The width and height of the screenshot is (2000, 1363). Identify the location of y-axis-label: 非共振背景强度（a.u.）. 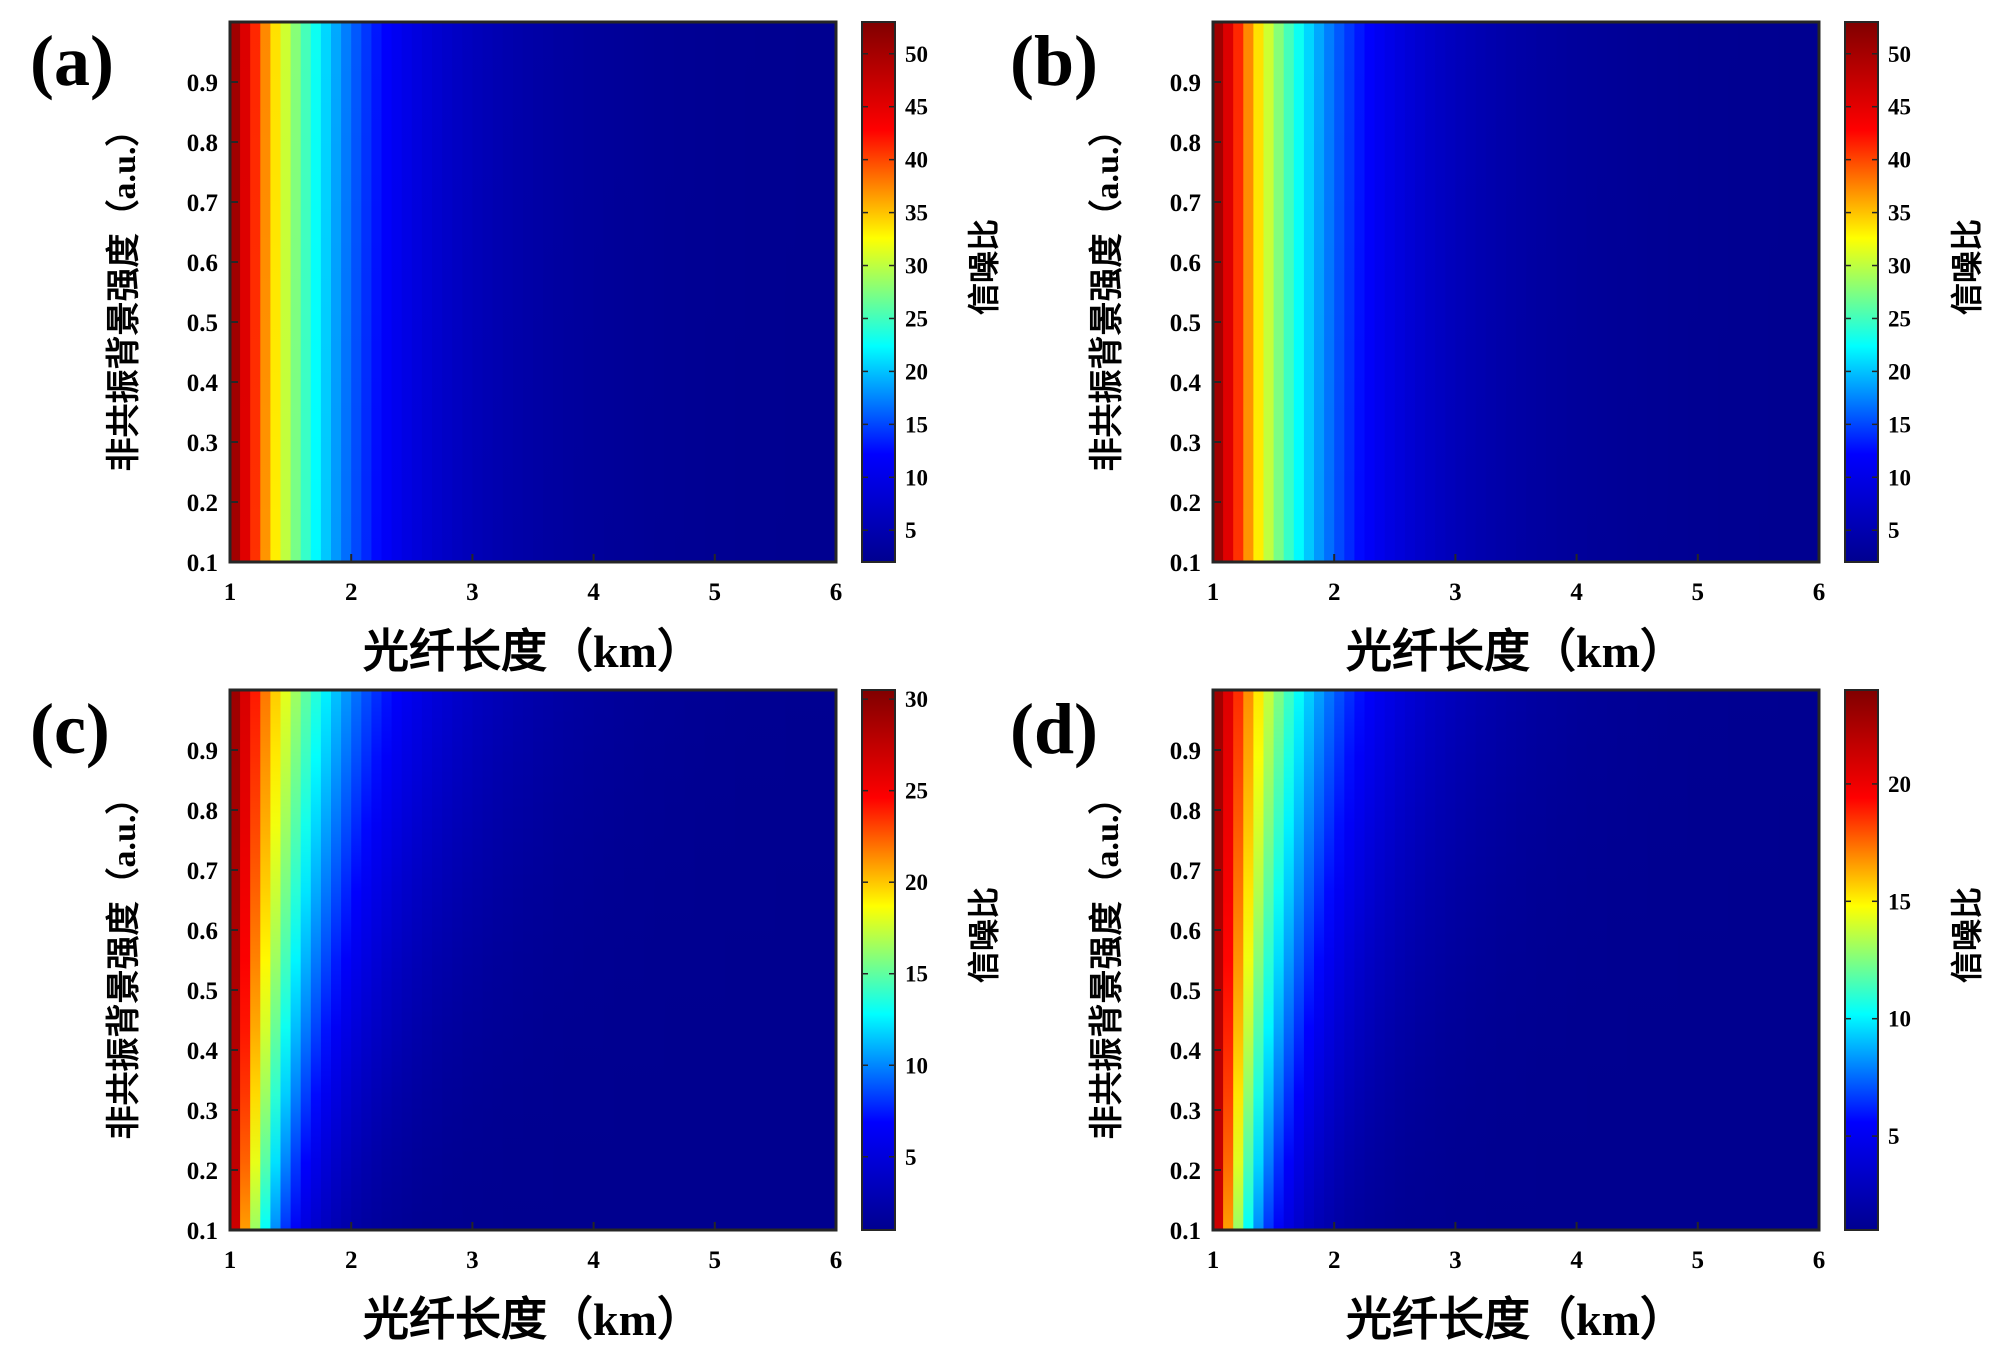
(1106, 960).